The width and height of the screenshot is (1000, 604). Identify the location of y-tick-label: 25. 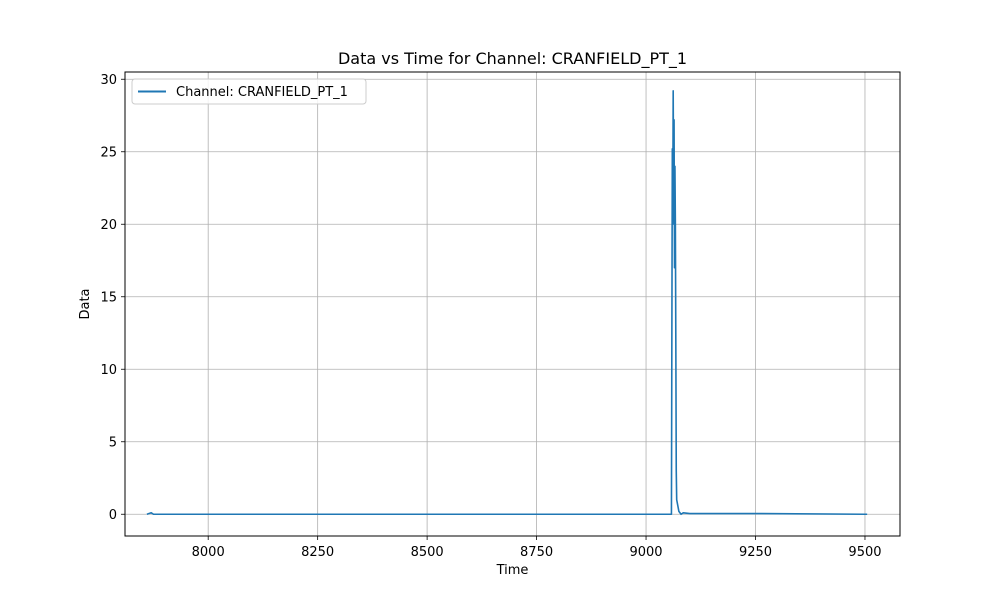
(108, 152).